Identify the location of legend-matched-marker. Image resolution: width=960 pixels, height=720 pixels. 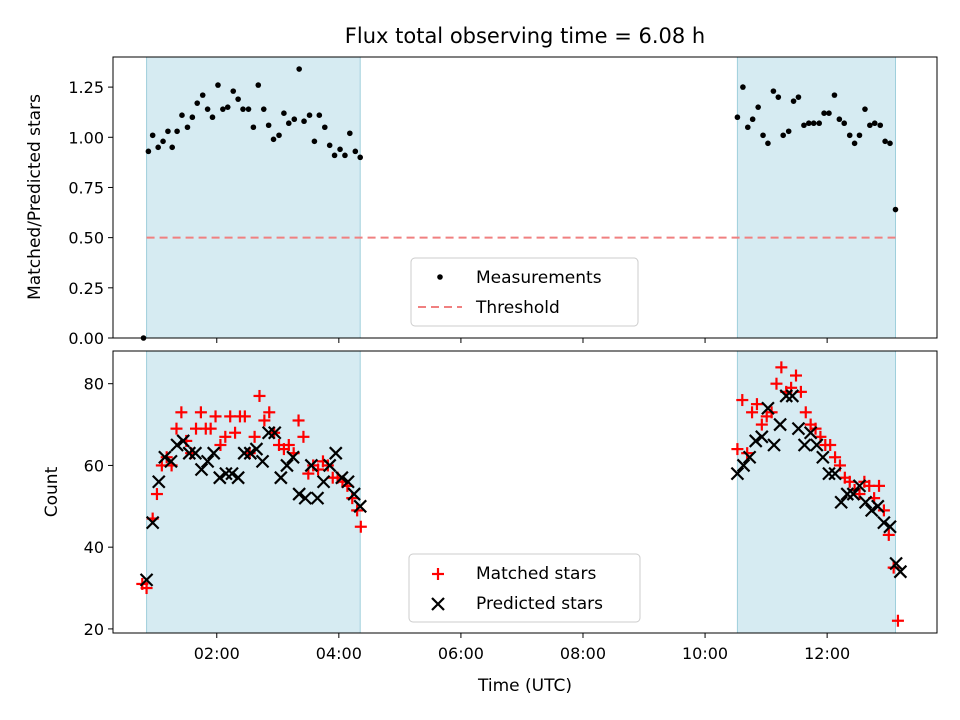
(438, 574).